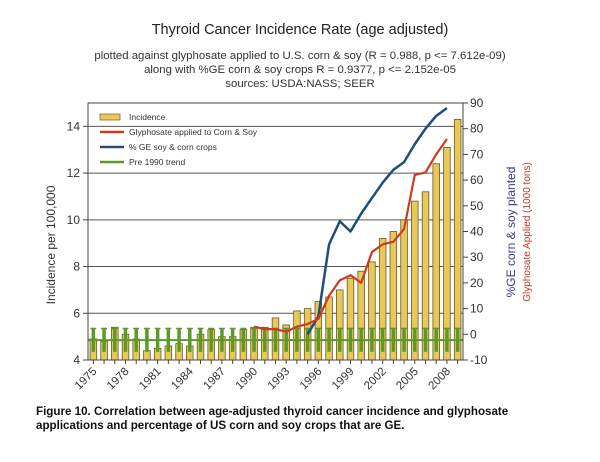  Describe the element at coordinates (477, 283) in the screenshot. I see `right-tick-label: 20` at that location.